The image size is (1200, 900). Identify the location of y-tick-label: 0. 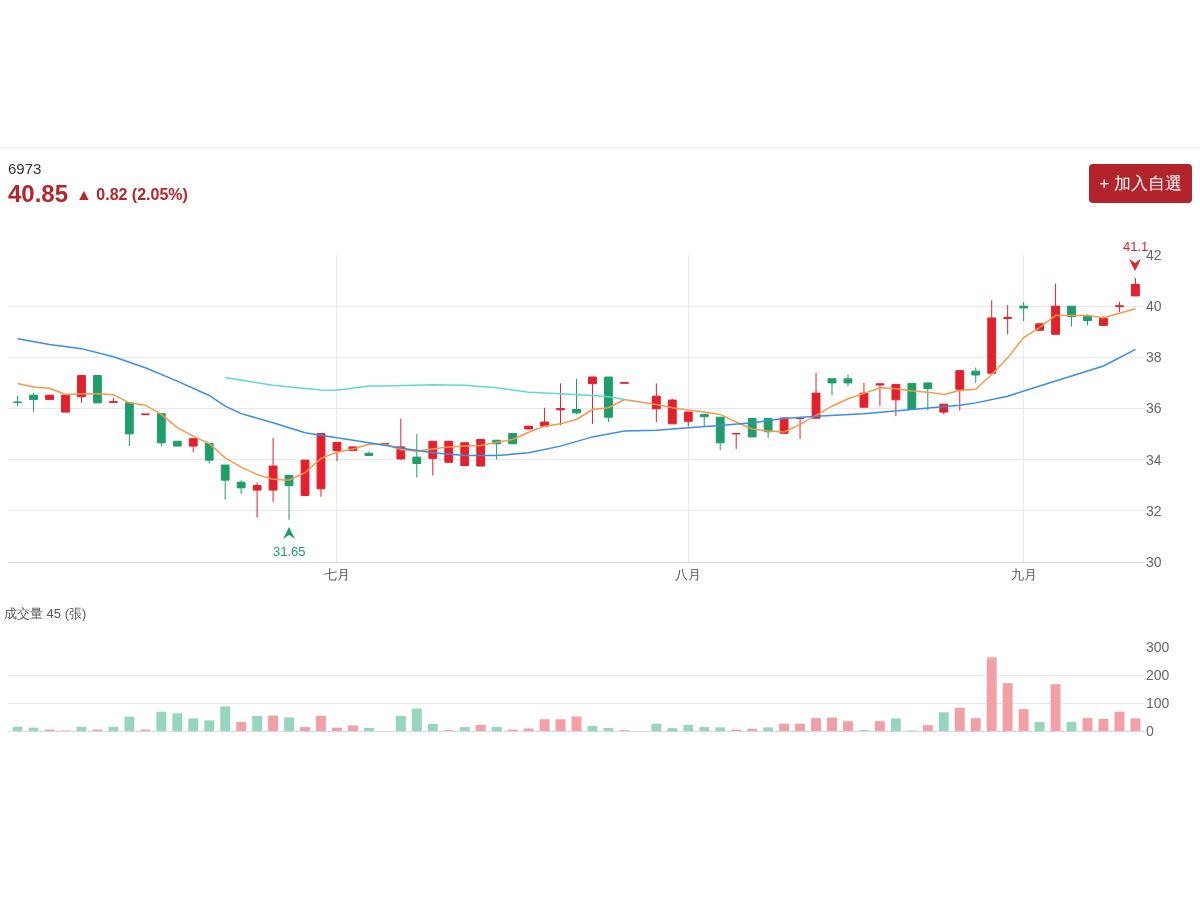
(1150, 730).